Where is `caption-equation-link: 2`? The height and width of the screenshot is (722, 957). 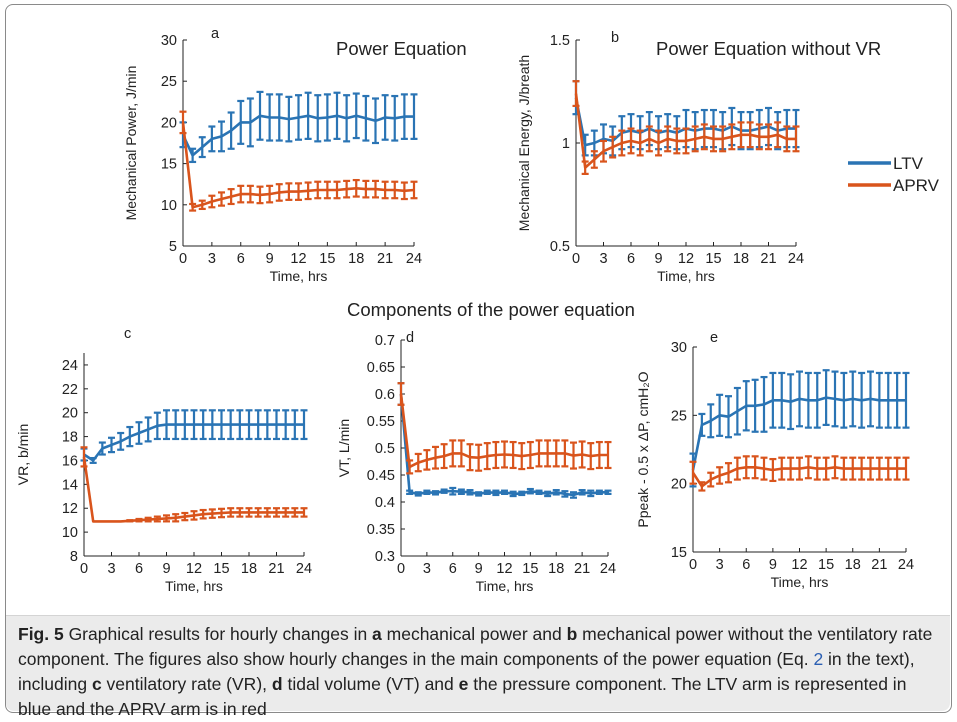 caption-equation-link: 2 is located at coordinates (818, 659).